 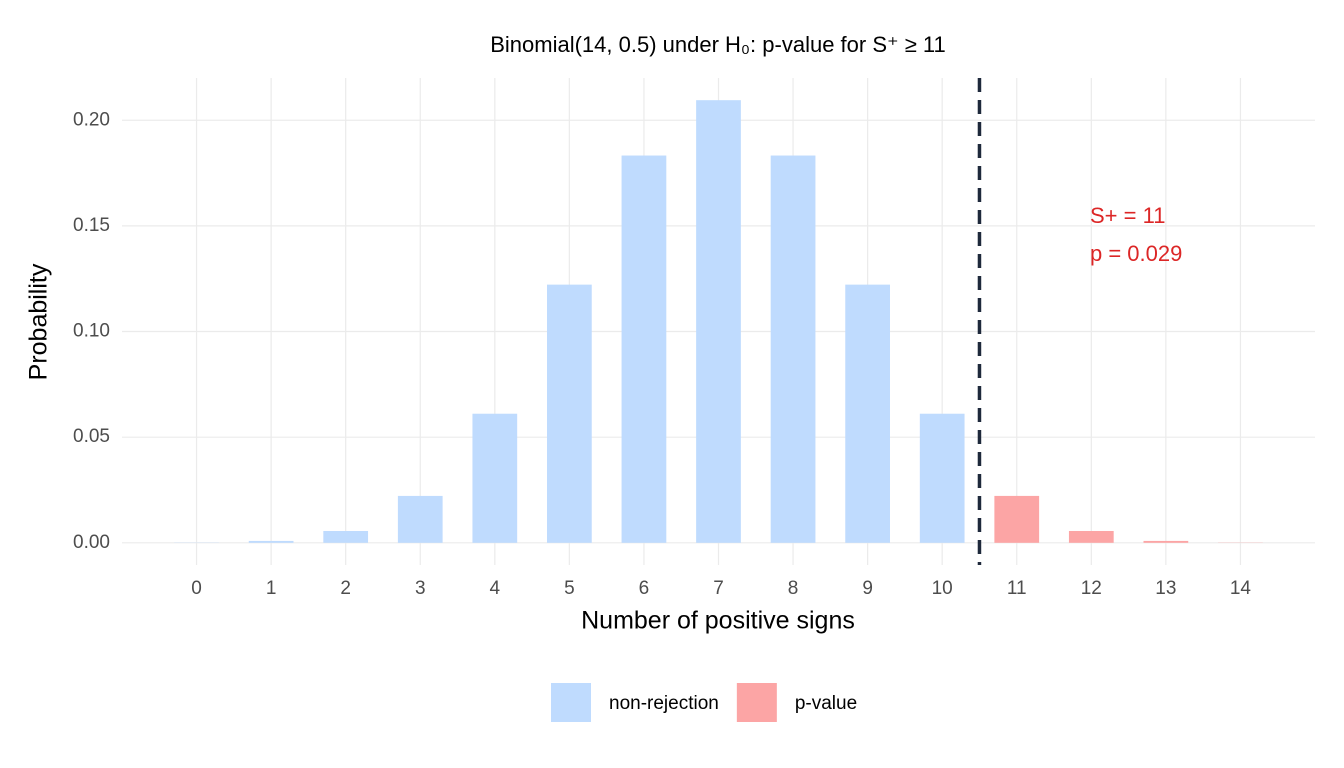 What do you see at coordinates (1127, 215) in the screenshot?
I see `annotation: S+ = 11` at bounding box center [1127, 215].